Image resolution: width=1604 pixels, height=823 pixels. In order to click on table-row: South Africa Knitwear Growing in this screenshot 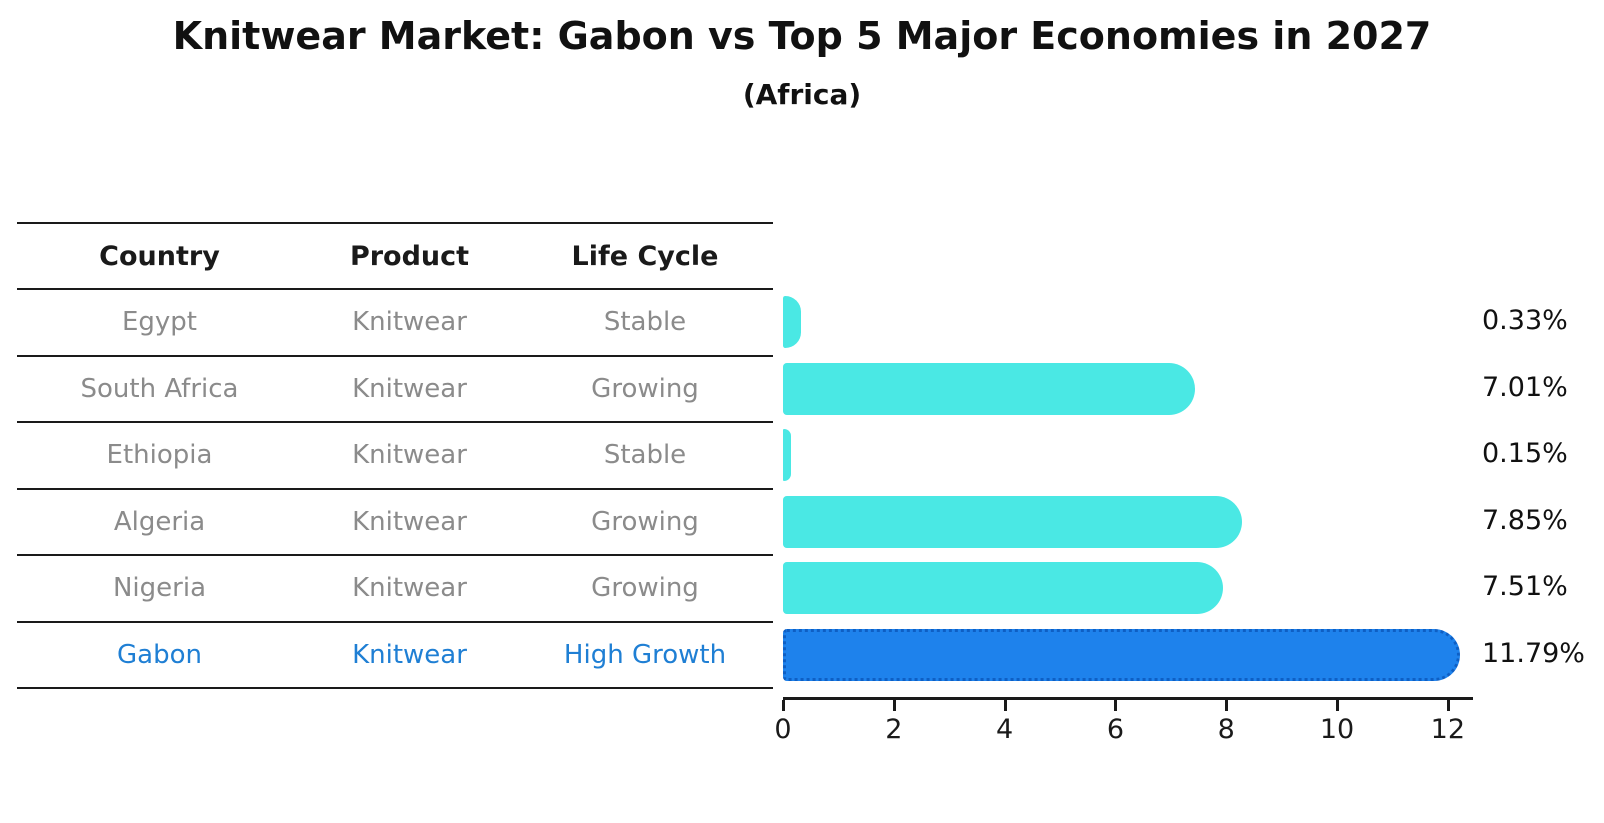, I will do `click(395, 390)`.